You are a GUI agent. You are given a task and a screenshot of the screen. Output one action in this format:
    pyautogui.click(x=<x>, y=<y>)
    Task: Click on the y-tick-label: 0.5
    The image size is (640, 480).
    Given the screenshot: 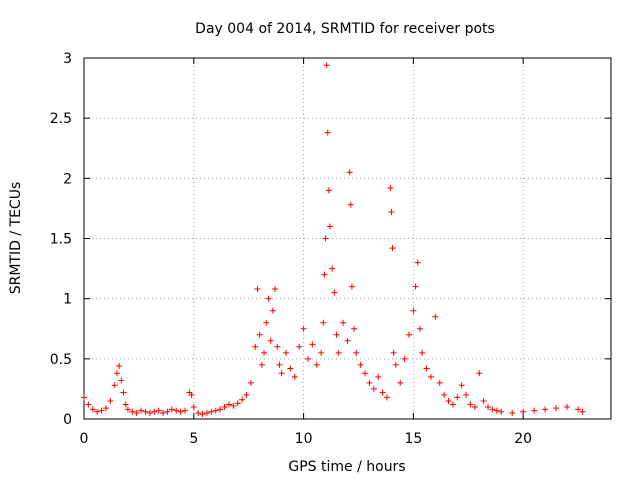 What is the action you would take?
    pyautogui.click(x=61, y=360)
    